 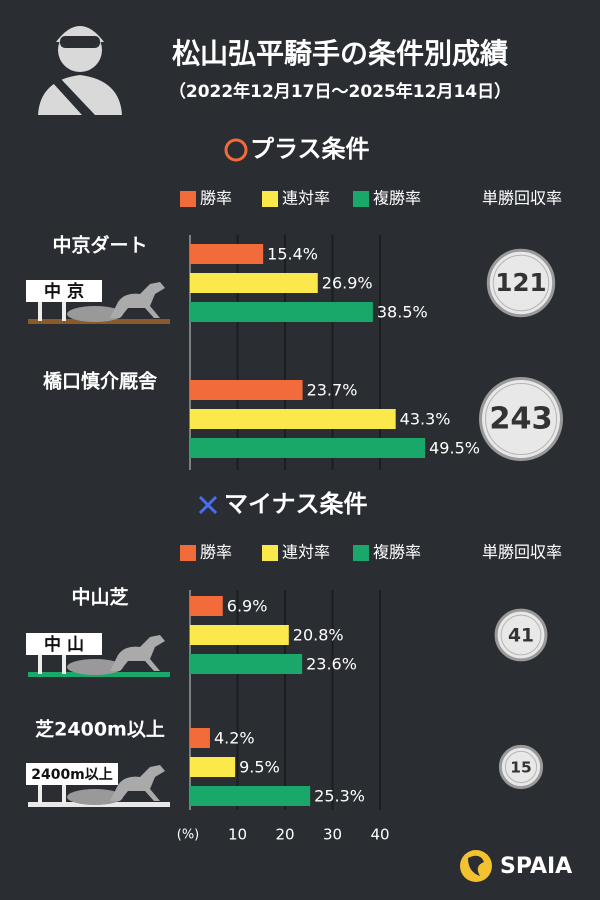 What do you see at coordinates (379, 835) in the screenshot?
I see `x-tick-label: 40` at bounding box center [379, 835].